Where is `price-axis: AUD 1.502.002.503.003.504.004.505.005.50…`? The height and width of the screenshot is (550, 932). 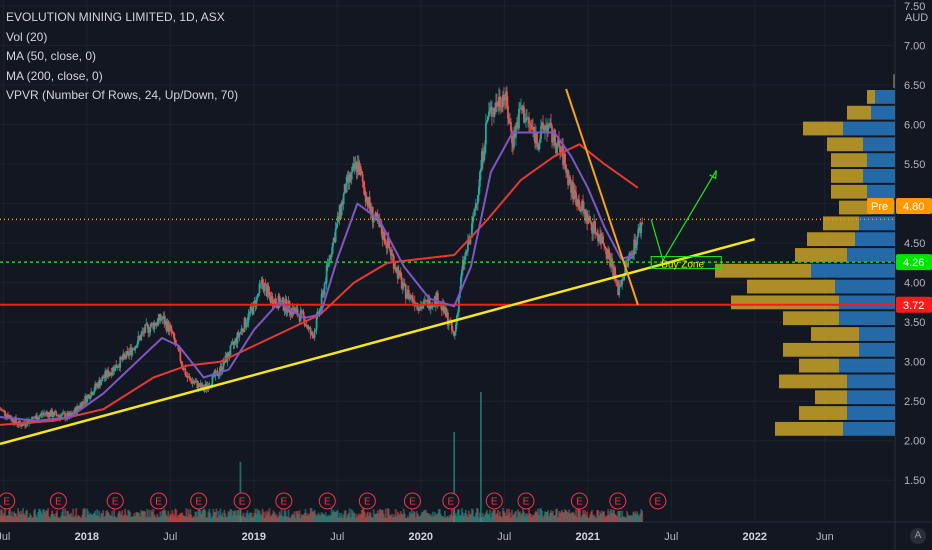
price-axis: AUD 1.502.002.503.003.504.004.505.005.50… is located at coordinates (916, 244).